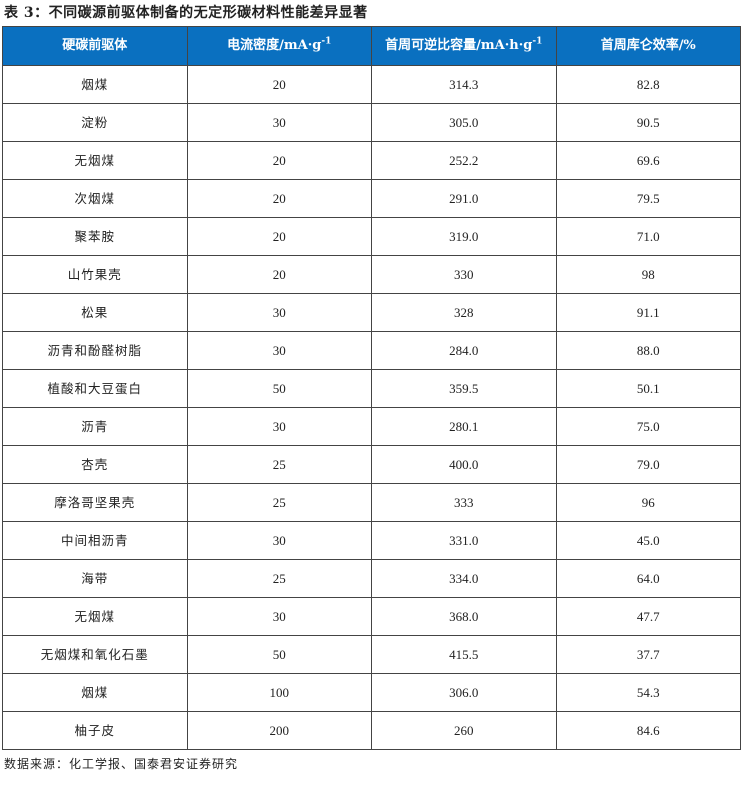 The height and width of the screenshot is (800, 743). I want to click on cell-efficiency: 54.3, so click(648, 692).